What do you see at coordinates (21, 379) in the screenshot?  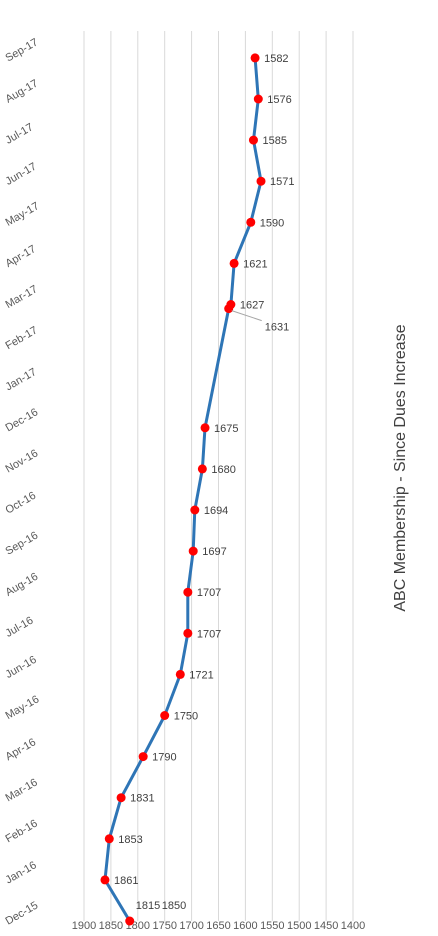 I see `x-tick-label: Jan-17` at bounding box center [21, 379].